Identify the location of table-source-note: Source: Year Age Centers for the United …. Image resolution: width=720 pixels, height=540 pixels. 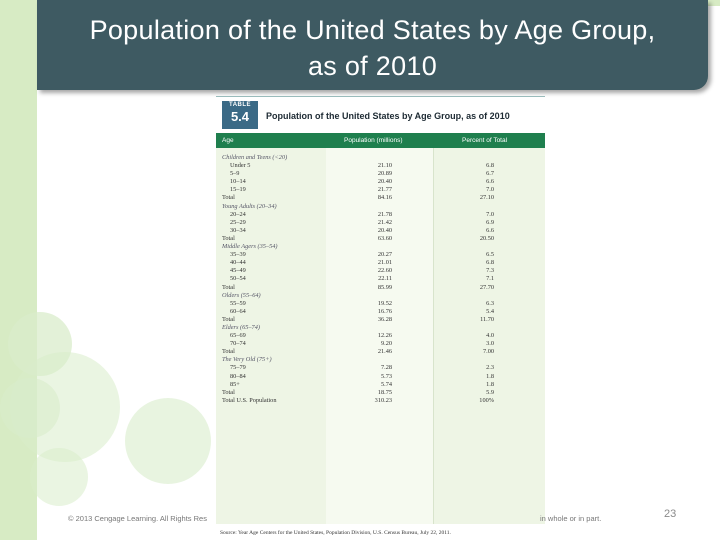
(380, 532).